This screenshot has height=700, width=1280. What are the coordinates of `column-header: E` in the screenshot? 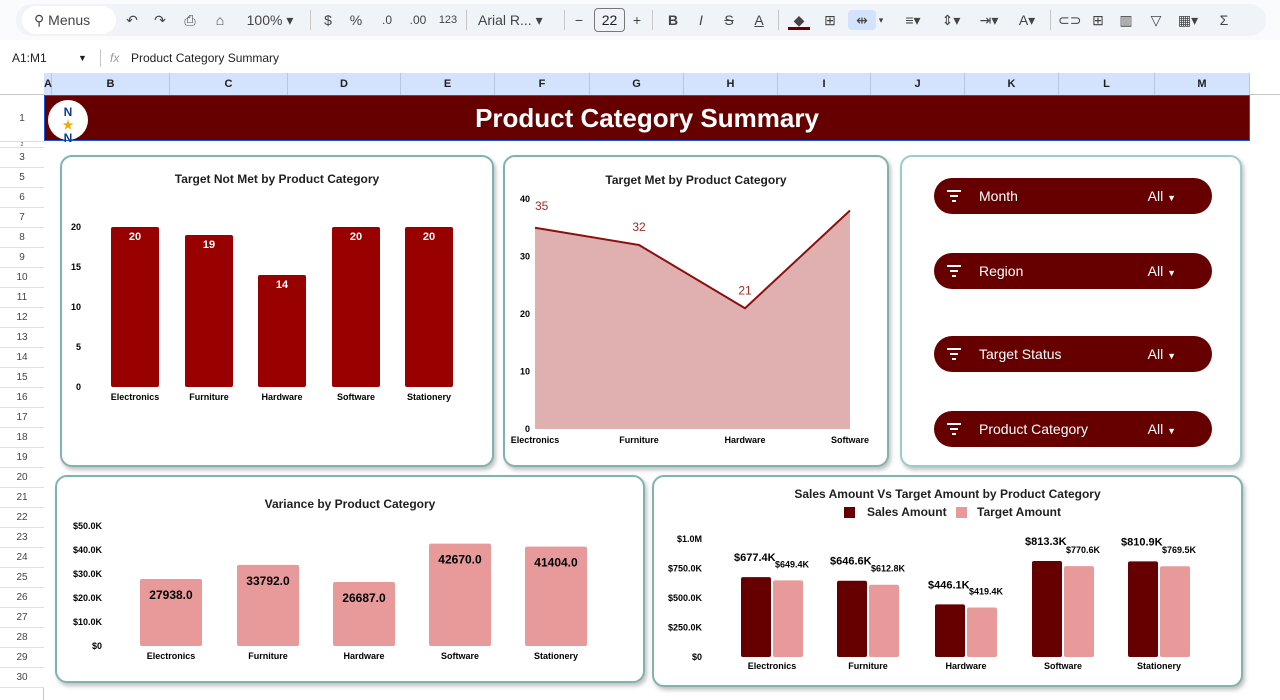 It's located at (448, 84).